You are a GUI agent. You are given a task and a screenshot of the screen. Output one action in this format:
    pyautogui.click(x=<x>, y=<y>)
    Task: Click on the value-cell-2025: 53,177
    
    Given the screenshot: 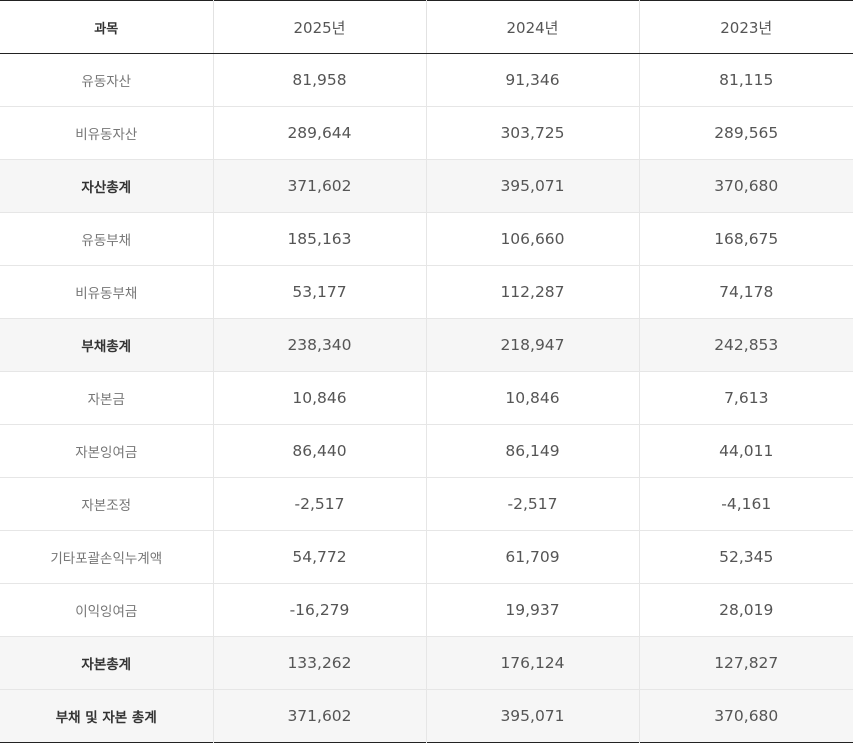 What is the action you would take?
    pyautogui.click(x=320, y=292)
    